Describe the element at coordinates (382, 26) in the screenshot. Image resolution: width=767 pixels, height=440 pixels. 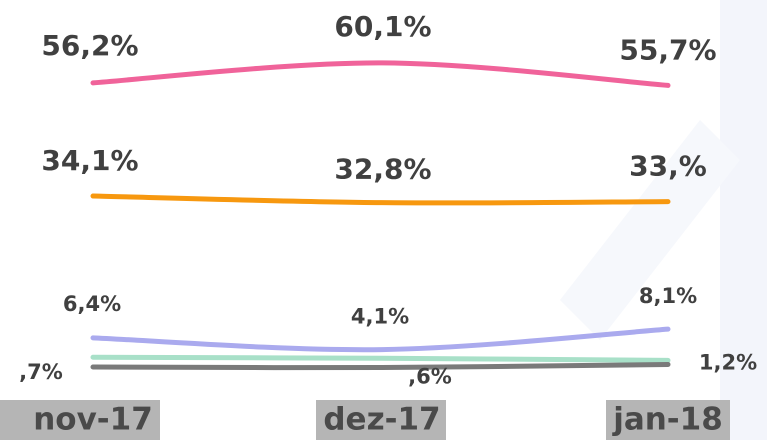
I see `data-label: 60,1%` at that location.